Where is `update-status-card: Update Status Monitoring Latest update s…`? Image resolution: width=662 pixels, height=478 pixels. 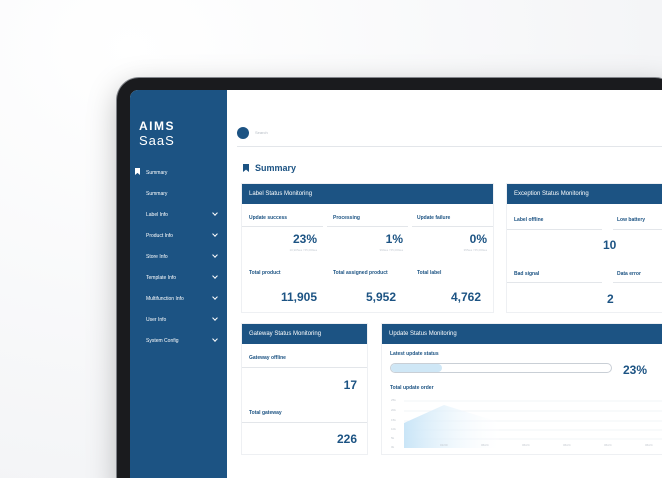
update-status-card: Update Status Monitoring Latest update s… is located at coordinates (522, 389).